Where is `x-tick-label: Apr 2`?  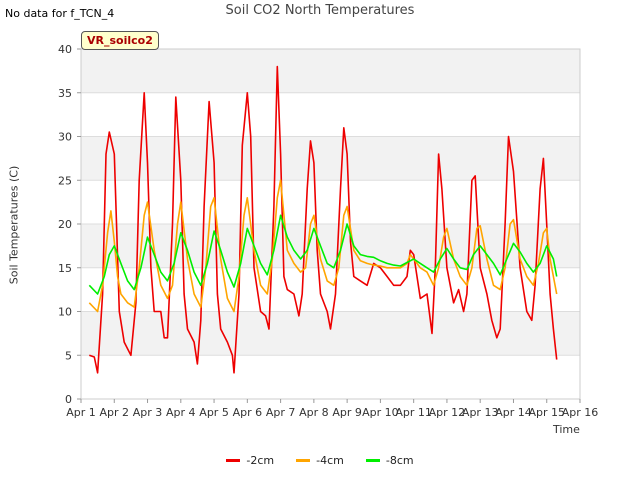 x-tick-label: Apr 2 is located at coordinates (115, 412).